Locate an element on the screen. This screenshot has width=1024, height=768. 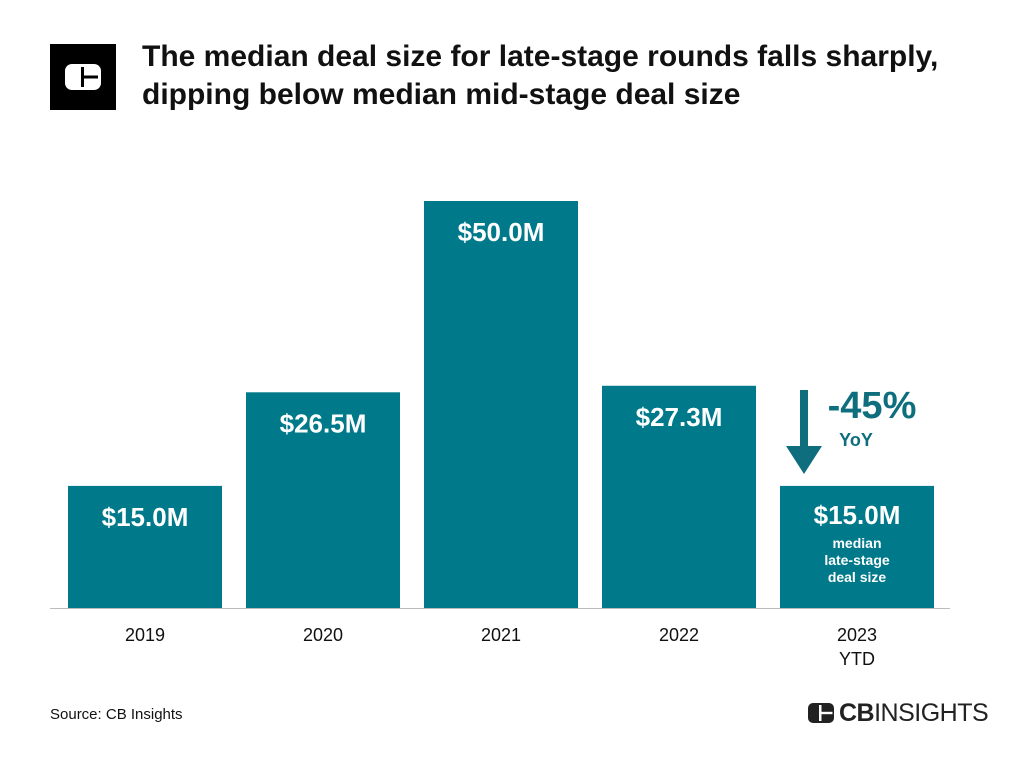
brand-wordmark: CBINSIGHTS is located at coordinates (914, 713).